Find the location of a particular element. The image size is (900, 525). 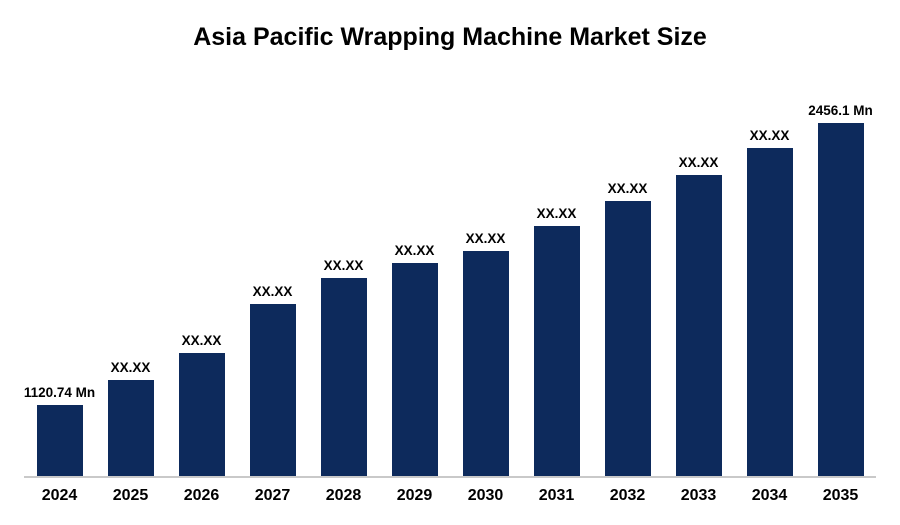

bar-group: 1120.74 Mn is located at coordinates (59, 430).